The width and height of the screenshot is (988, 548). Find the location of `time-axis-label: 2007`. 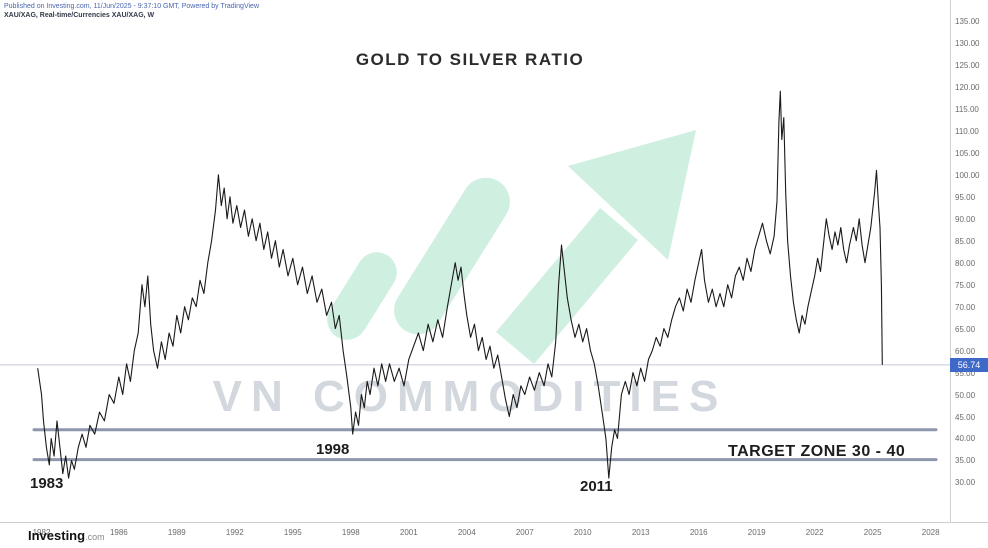

time-axis-label: 2007 is located at coordinates (524, 532).